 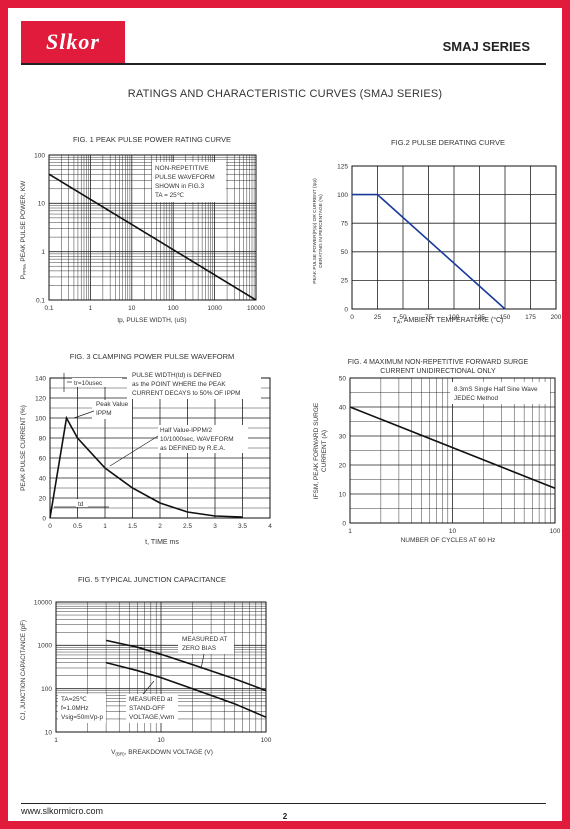 I want to click on fig5-xlabel: V(BR), BREAKDOWN VOLTAGE (V), so click(x=162, y=753).